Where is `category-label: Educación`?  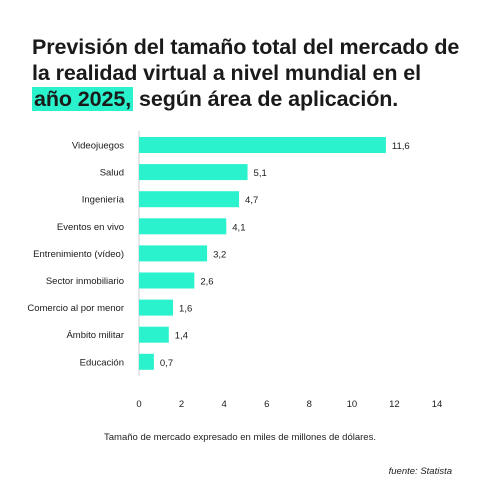
category-label: Educación is located at coordinates (102, 362).